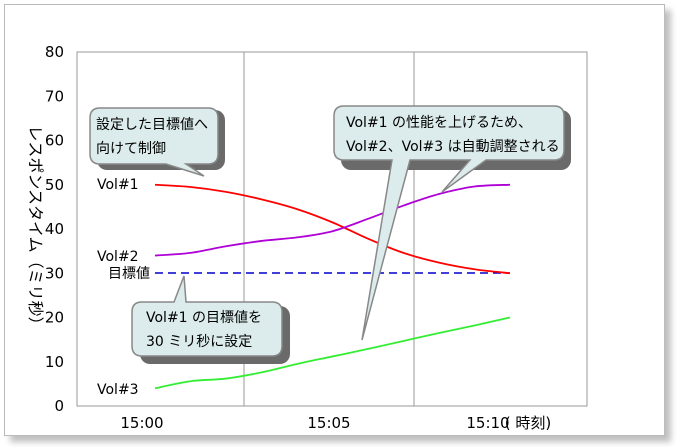 This screenshot has width=677, height=447. I want to click on series-label-vol1: Vol#1, so click(118, 185).